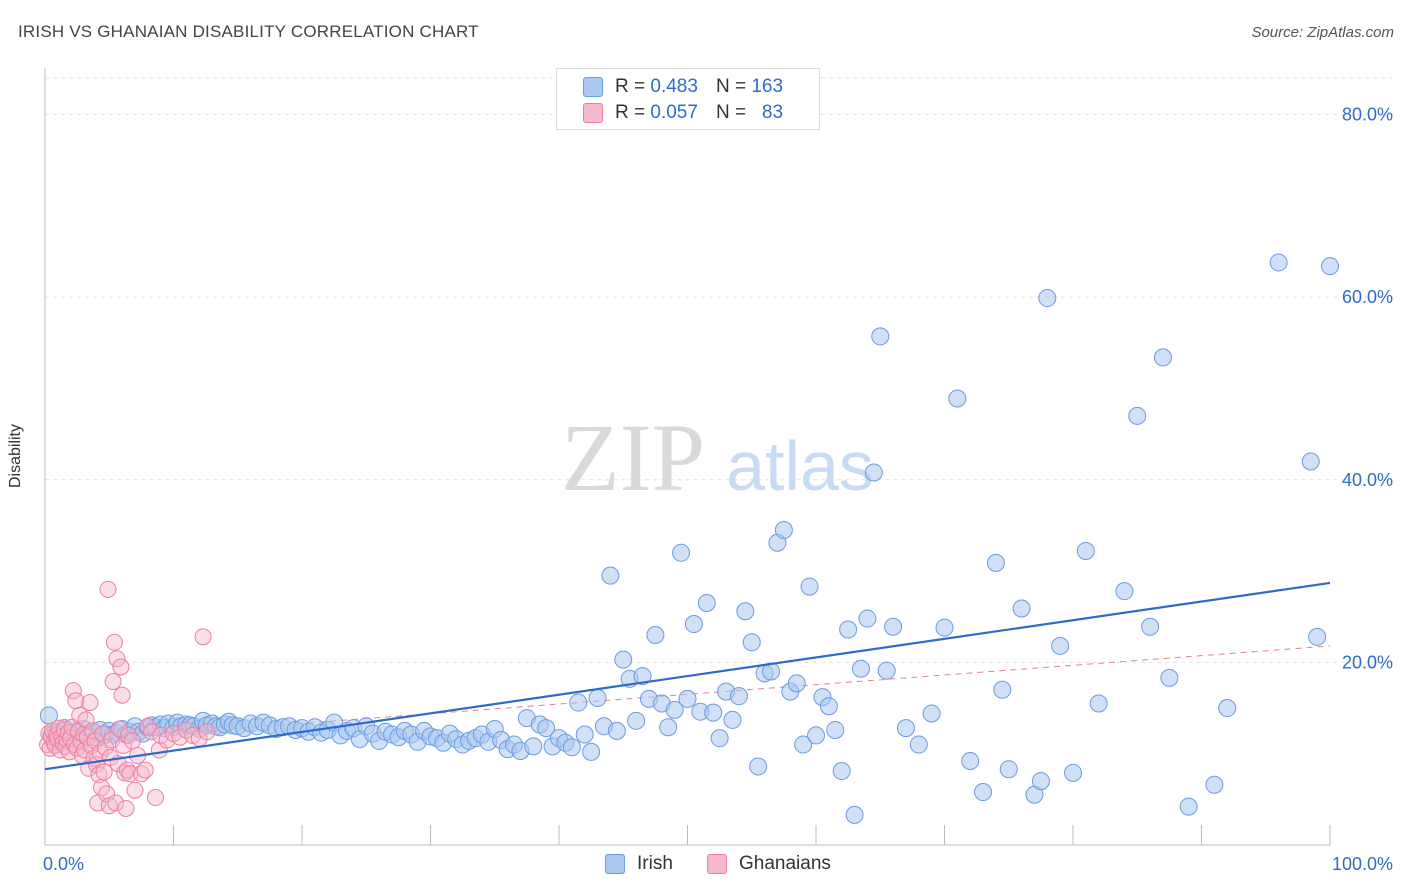 The width and height of the screenshot is (1406, 892). What do you see at coordinates (63, 864) in the screenshot?
I see `x-tick-label-0: 0.0%` at bounding box center [63, 864].